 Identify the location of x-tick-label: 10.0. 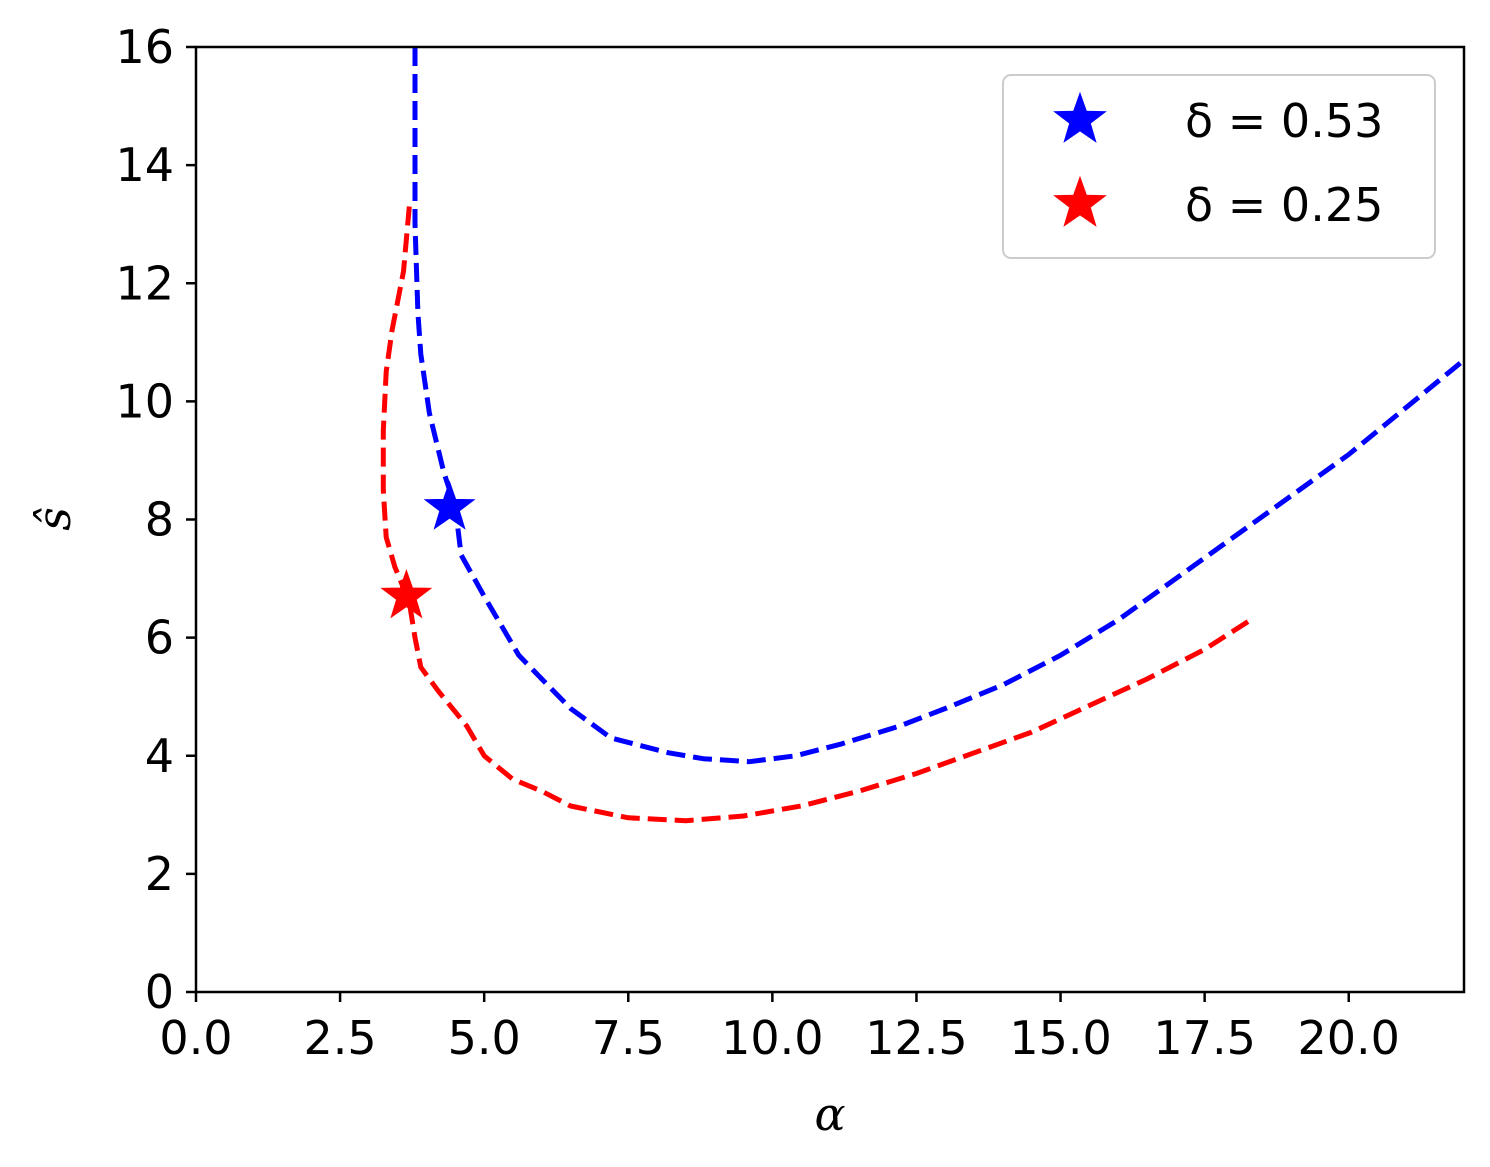
(772, 1038).